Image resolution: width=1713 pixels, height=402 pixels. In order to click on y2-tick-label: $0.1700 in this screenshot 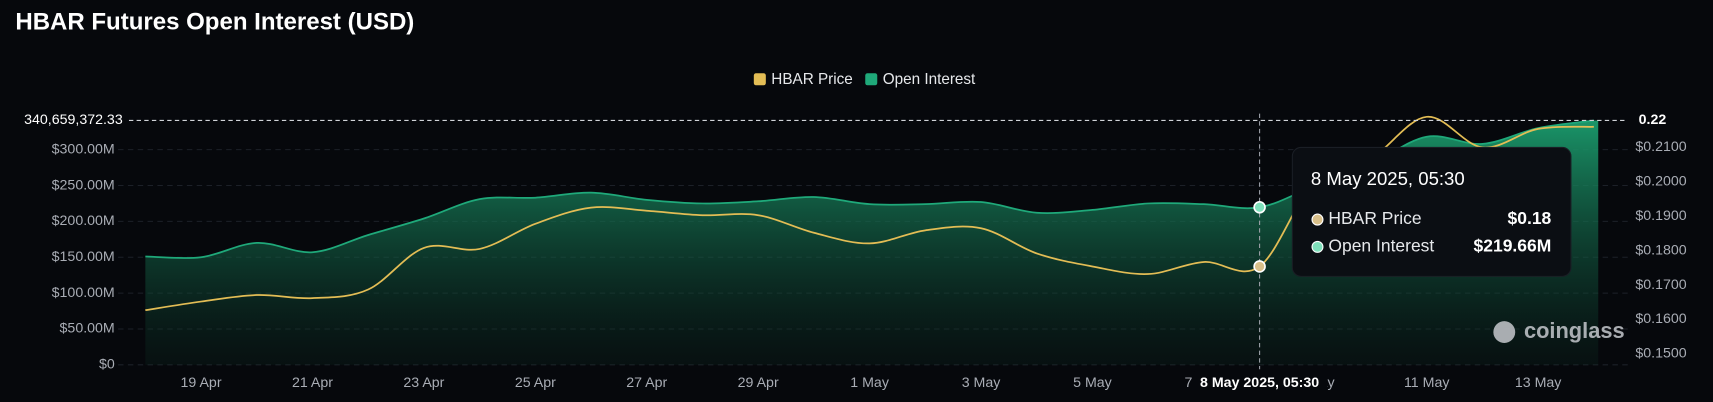, I will do `click(1660, 285)`.